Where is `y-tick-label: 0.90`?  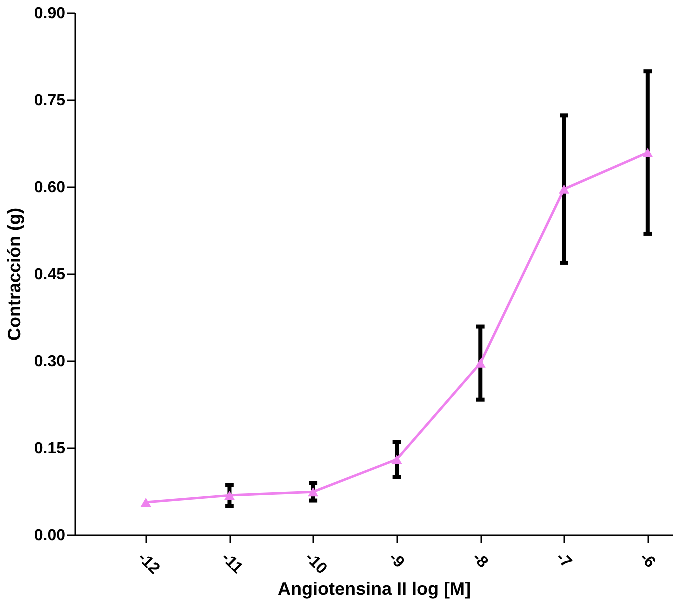
y-tick-label: 0.90 is located at coordinates (50, 14).